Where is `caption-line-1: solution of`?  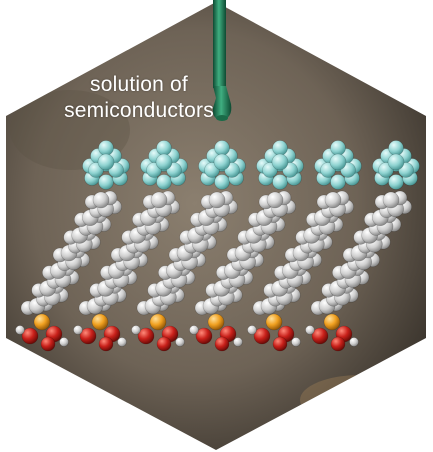 caption-line-1: solution of is located at coordinates (139, 84).